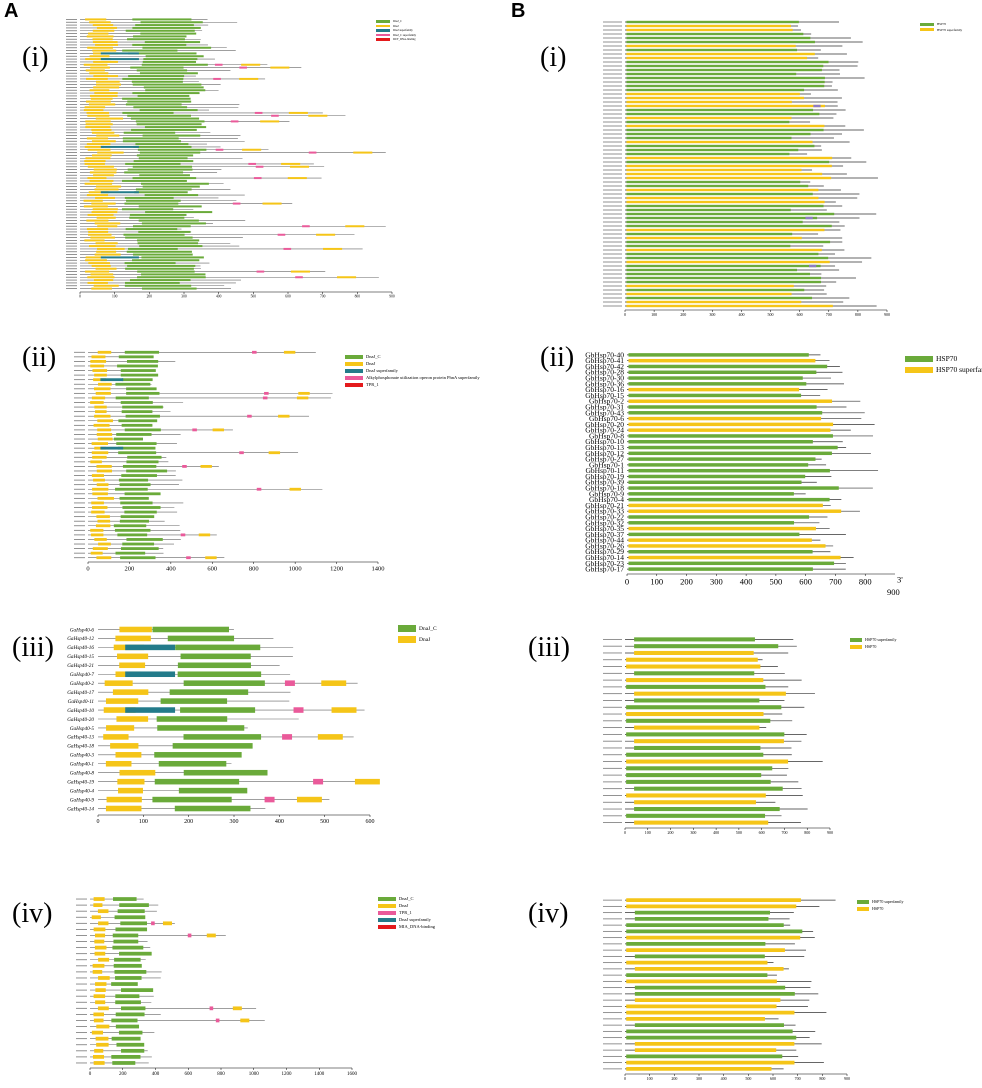  What do you see at coordinates (604, 412) in the screenshot?
I see `row-label: GbHsp70-43` at bounding box center [604, 412].